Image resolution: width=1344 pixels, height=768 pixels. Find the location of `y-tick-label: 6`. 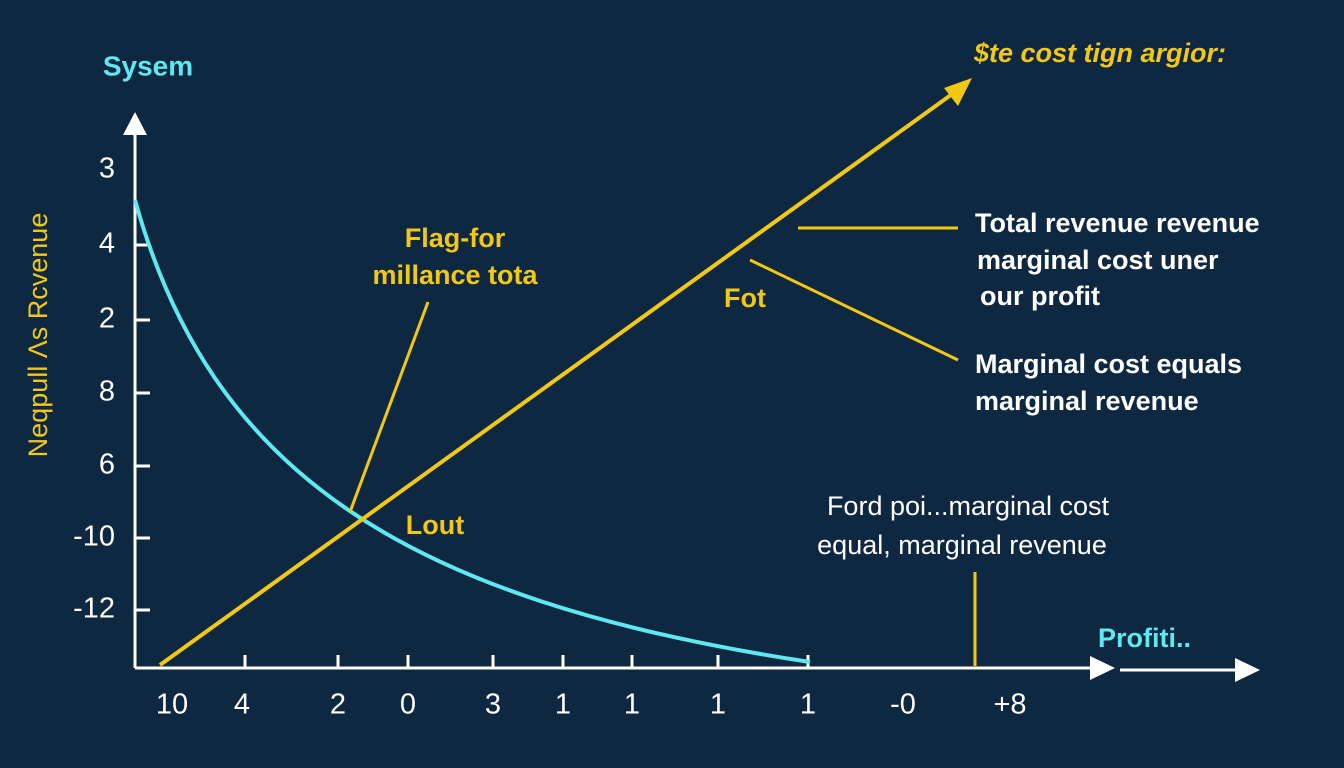

y-tick-label: 6 is located at coordinates (107, 465).